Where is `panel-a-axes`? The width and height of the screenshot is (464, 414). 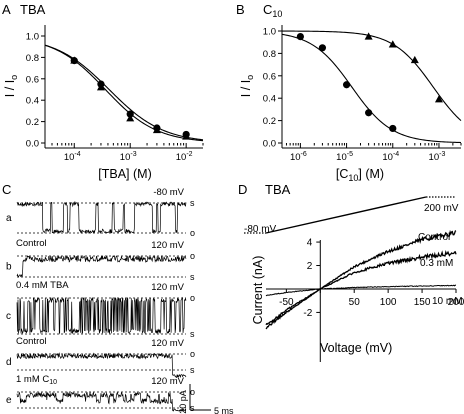
panel-a-axes is located at coordinates (123, 87).